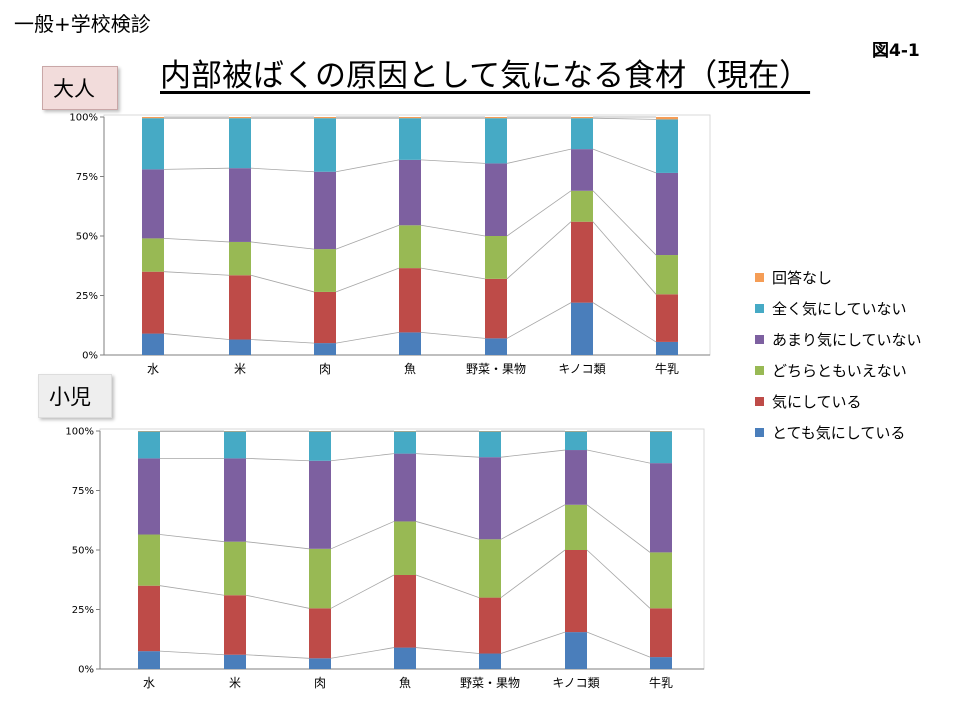 The image size is (960, 720). What do you see at coordinates (582, 118) in the screenshot?
I see `bar-segment-回答なし-キノコ類` at bounding box center [582, 118].